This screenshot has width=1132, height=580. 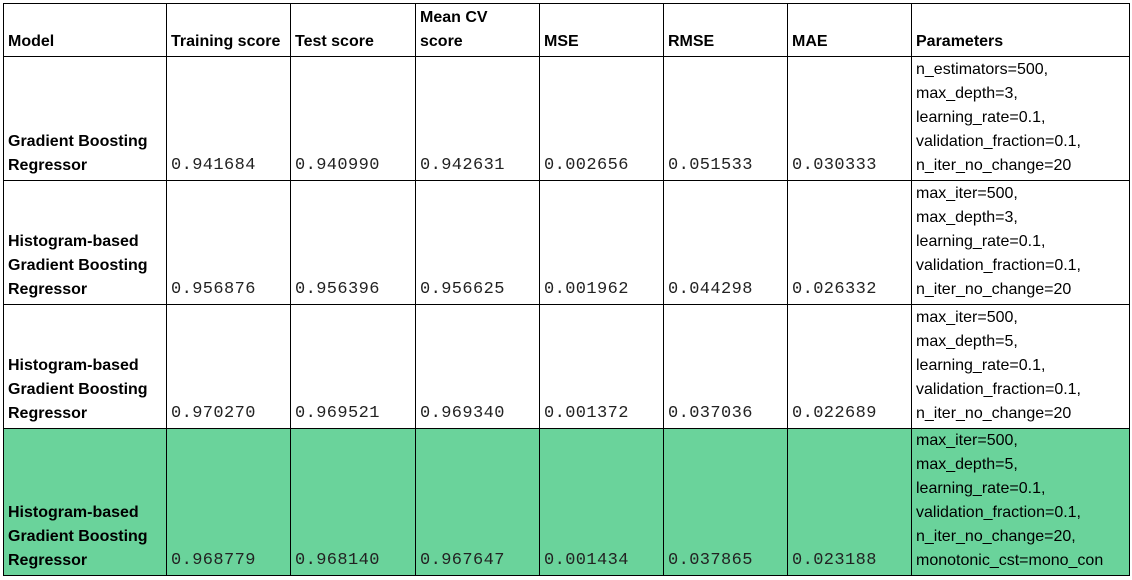 I want to click on mse-cell: 0.001962, so click(x=601, y=242).